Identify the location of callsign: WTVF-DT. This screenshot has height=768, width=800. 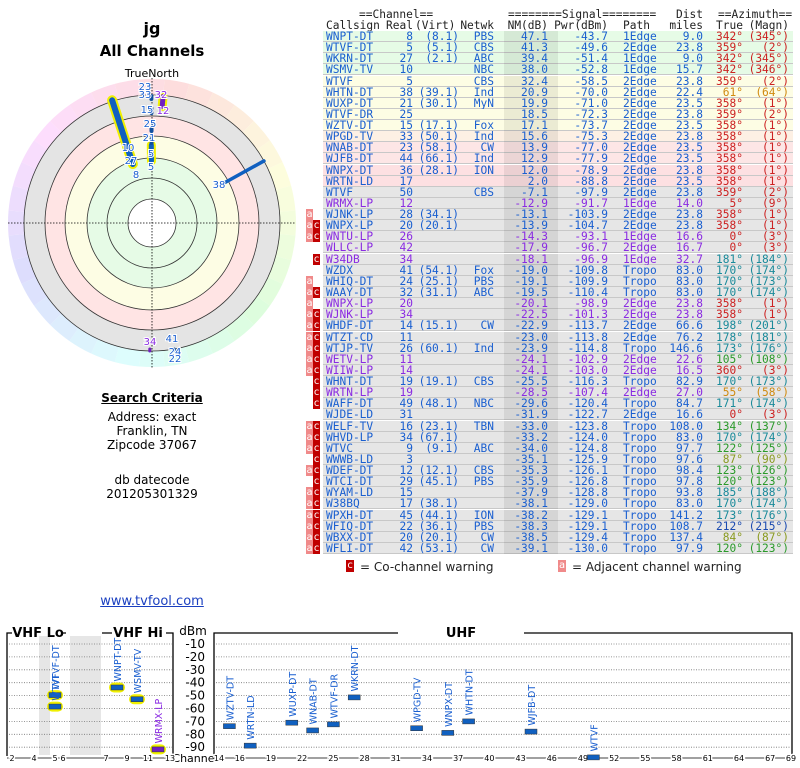
(350, 48).